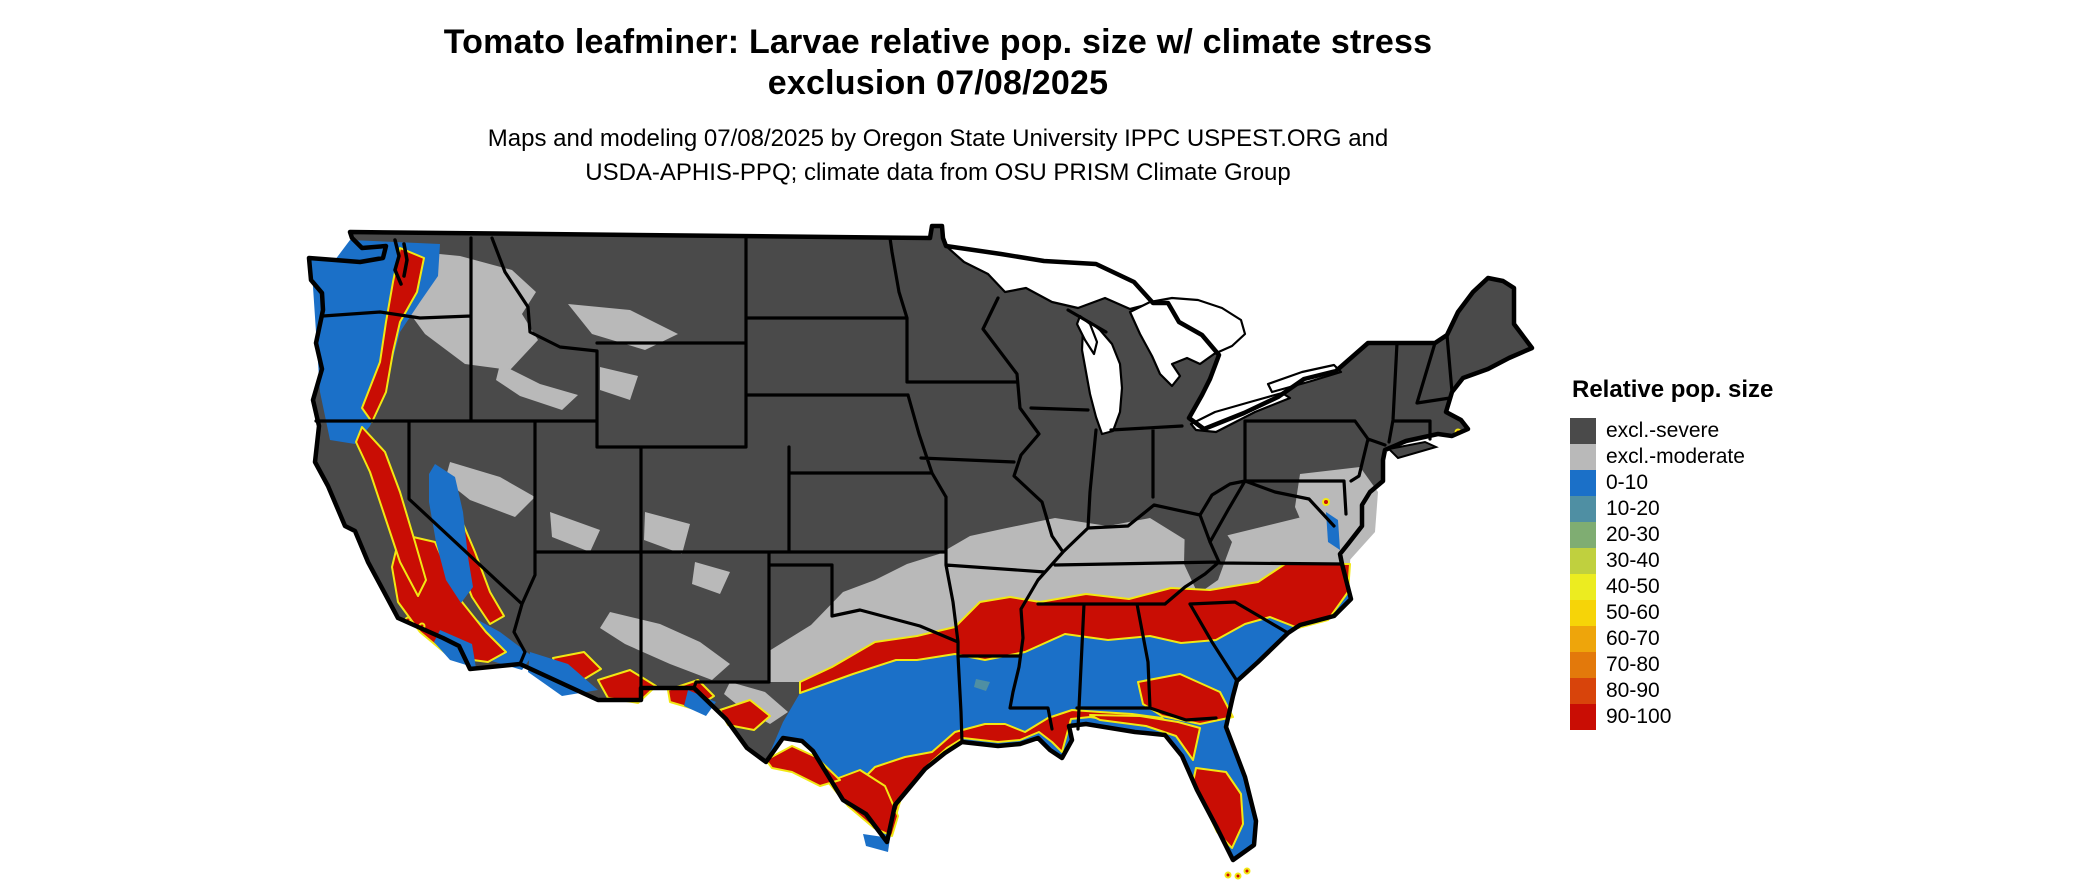 Image resolution: width=2100 pixels, height=892 pixels. I want to click on moderate-midatlantic-coastal, so click(1336, 514).